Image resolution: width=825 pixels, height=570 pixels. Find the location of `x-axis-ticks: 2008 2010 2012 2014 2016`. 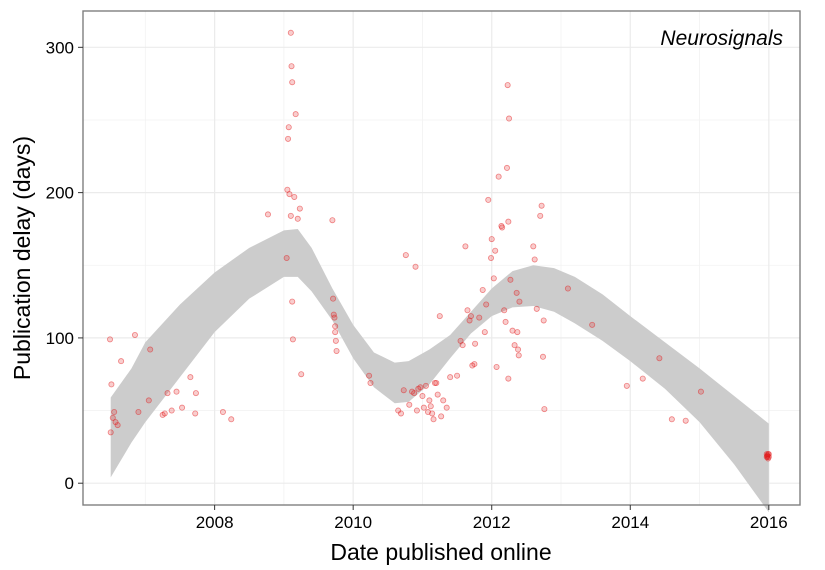

x-axis-ticks: 2008 2010 2012 2014 2016 is located at coordinates (492, 518).